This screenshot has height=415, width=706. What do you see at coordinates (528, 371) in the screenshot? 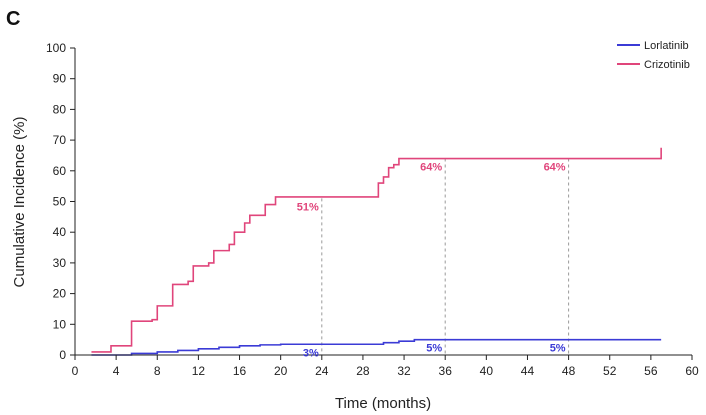
I see `x-tick-label: 44` at bounding box center [528, 371].